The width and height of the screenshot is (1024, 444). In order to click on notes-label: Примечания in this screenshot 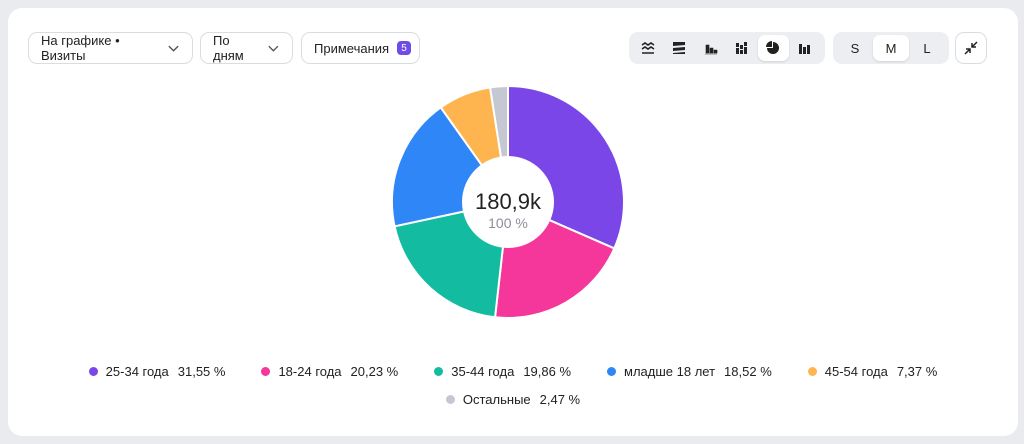, I will do `click(352, 48)`.